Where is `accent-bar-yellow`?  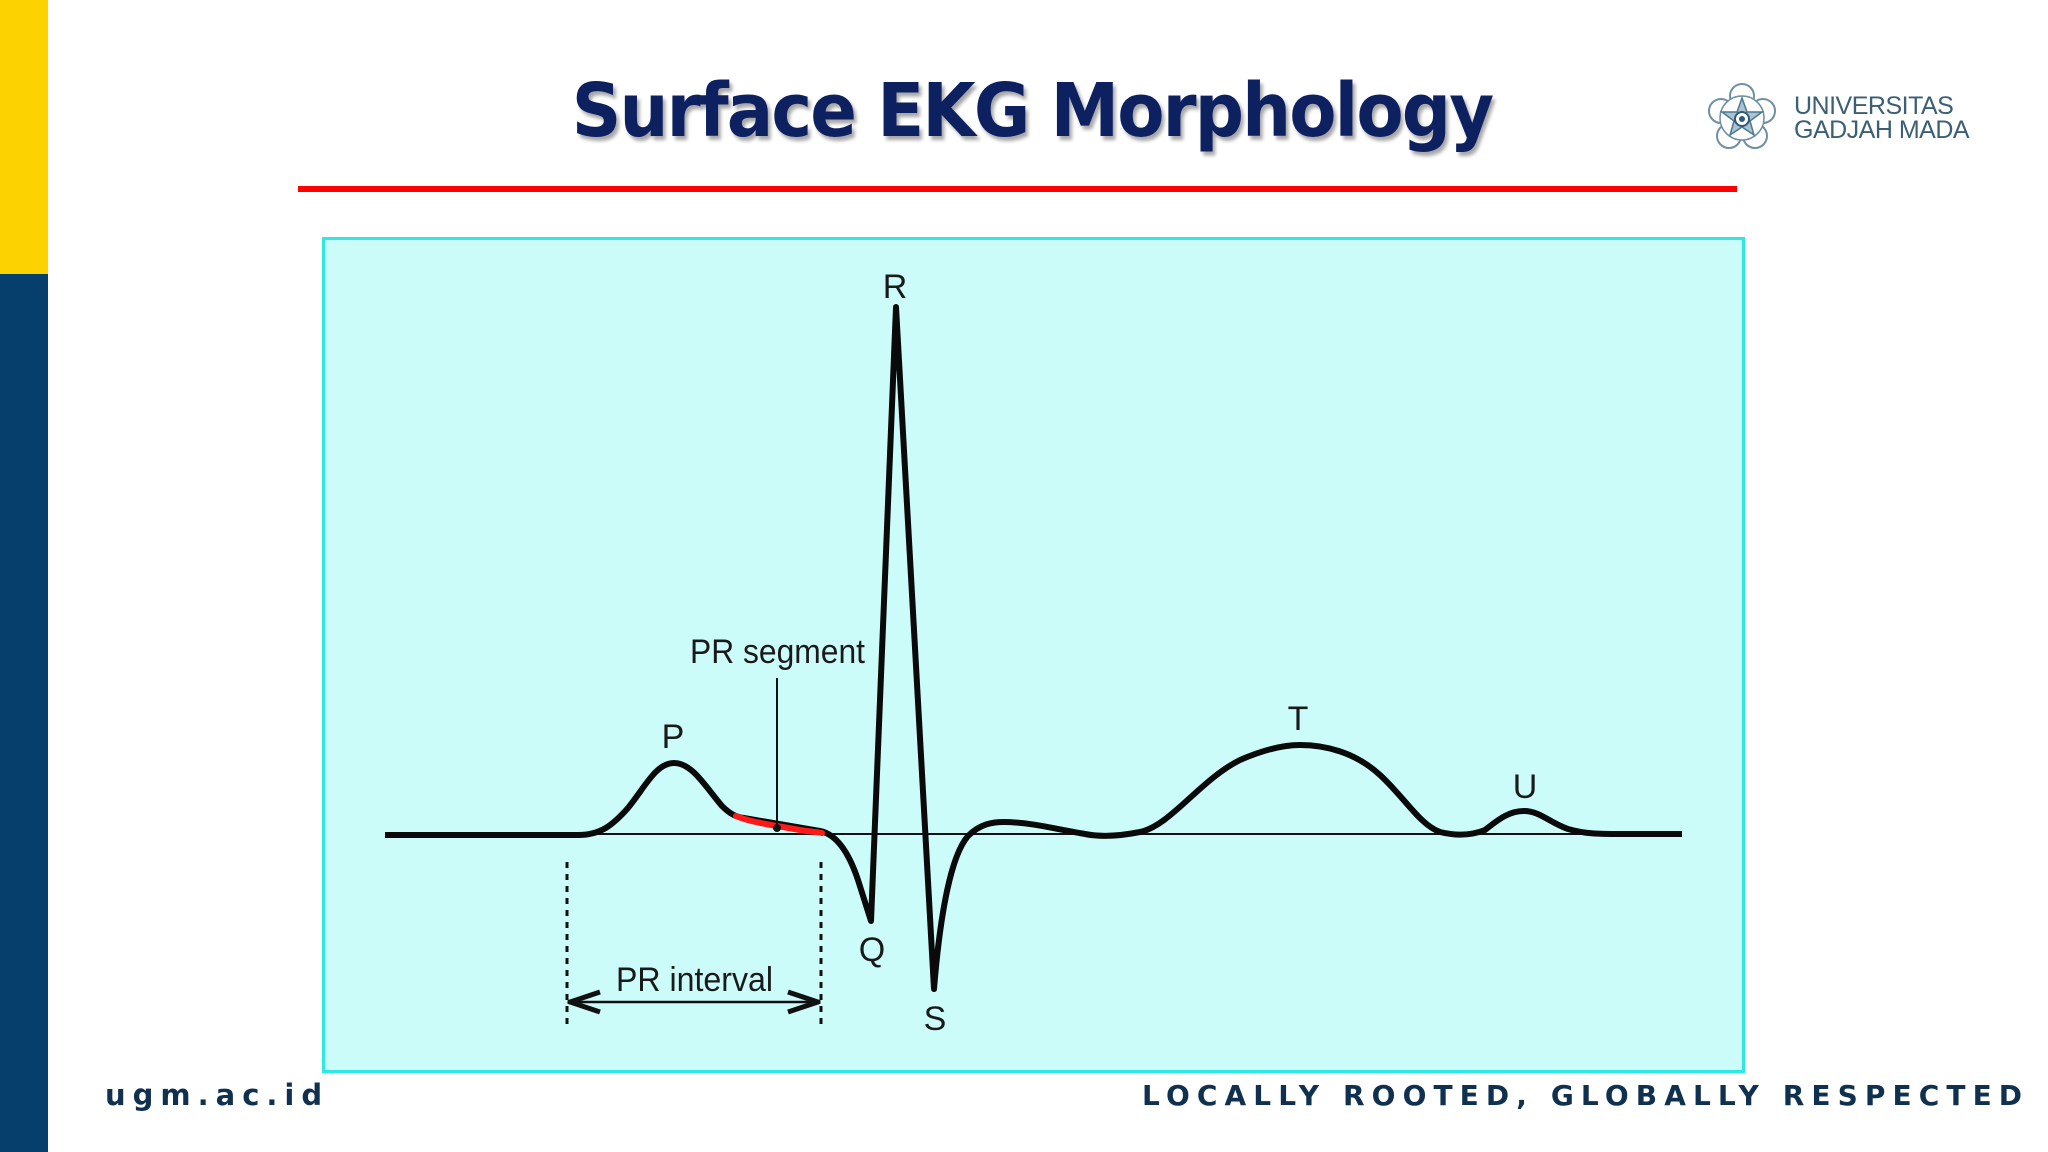
accent-bar-yellow is located at coordinates (24, 137).